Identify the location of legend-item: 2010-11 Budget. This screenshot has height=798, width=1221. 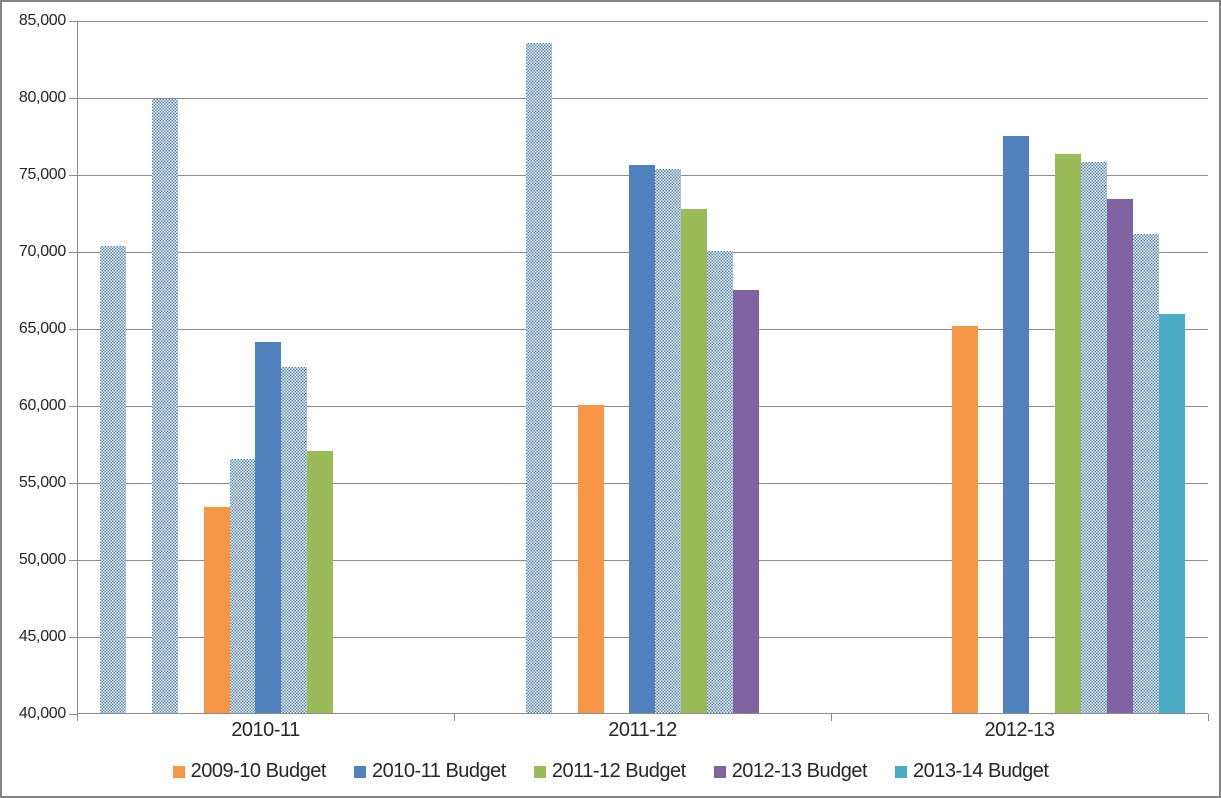
(429, 771).